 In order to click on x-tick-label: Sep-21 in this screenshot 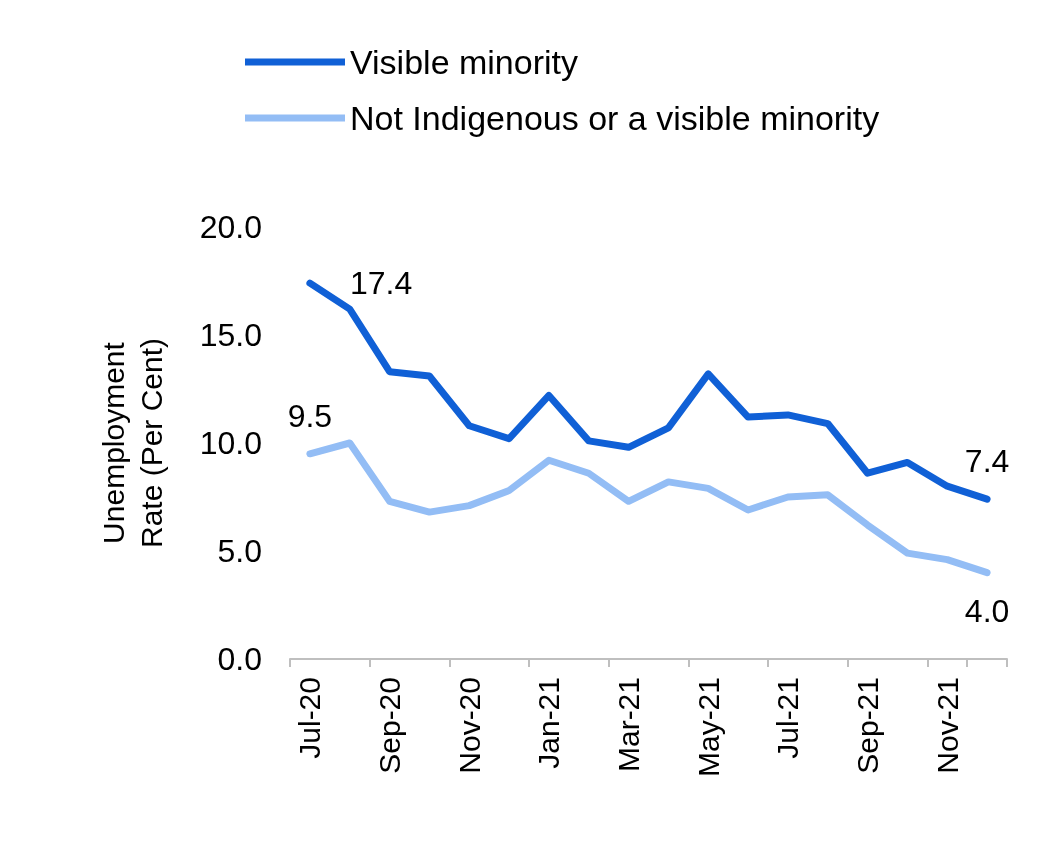, I will do `click(868, 725)`.